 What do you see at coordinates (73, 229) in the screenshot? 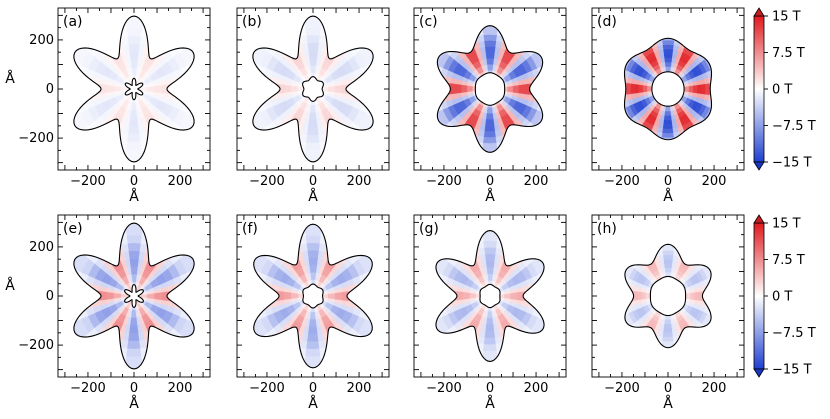
I see `panel-label: (e)` at bounding box center [73, 229].